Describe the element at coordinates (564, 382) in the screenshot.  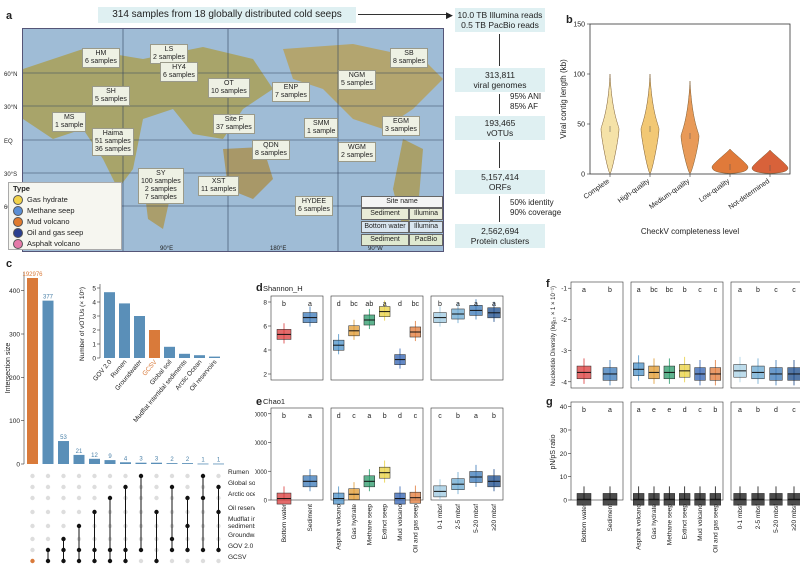
I see `y-tick-label: -4` at that location.